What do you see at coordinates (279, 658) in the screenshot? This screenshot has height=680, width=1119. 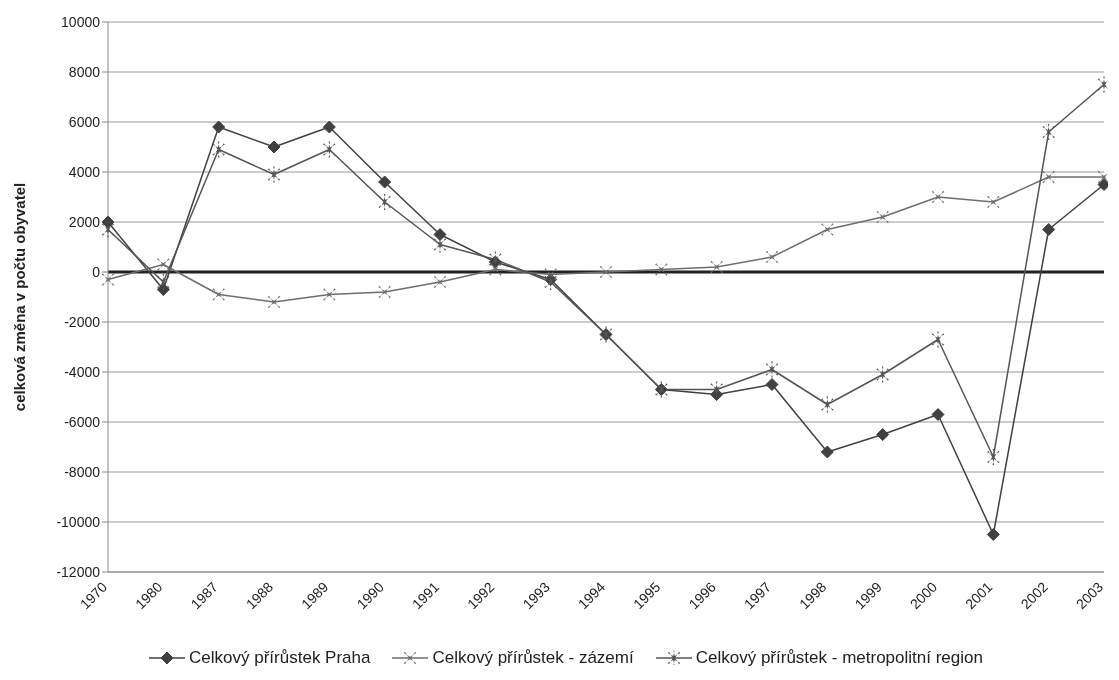 I see `legend-label: Celkový přírůstek Praha` at bounding box center [279, 658].